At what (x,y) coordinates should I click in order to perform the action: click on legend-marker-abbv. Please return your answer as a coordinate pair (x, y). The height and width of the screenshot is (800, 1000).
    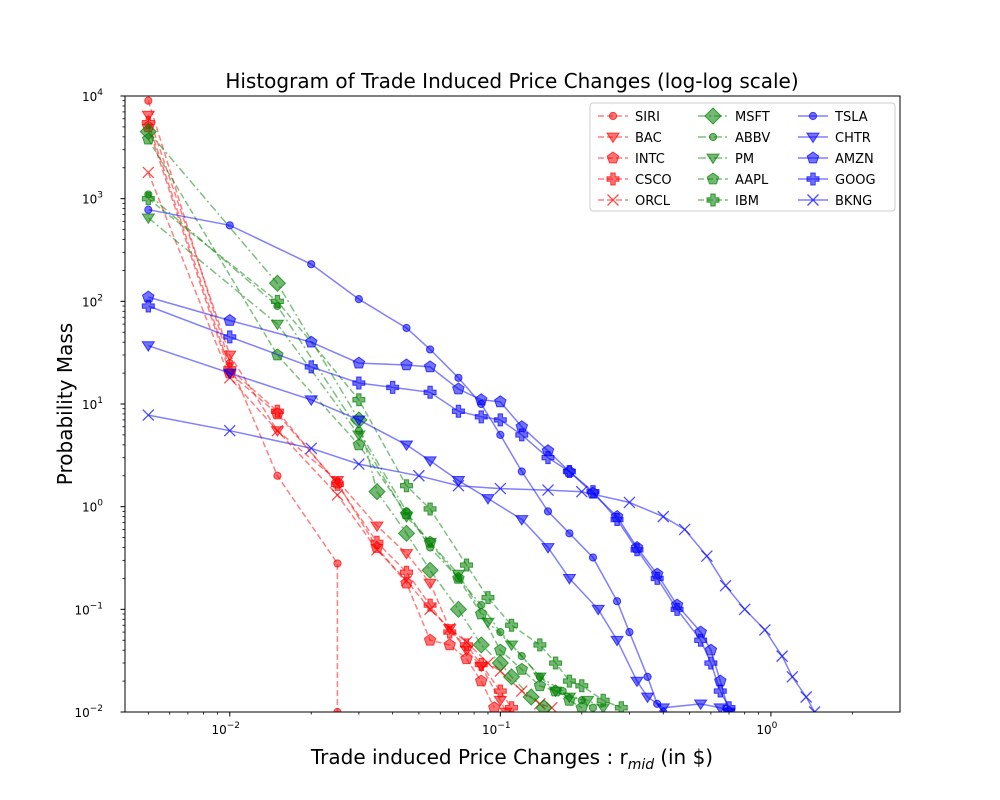
    Looking at the image, I should click on (713, 137).